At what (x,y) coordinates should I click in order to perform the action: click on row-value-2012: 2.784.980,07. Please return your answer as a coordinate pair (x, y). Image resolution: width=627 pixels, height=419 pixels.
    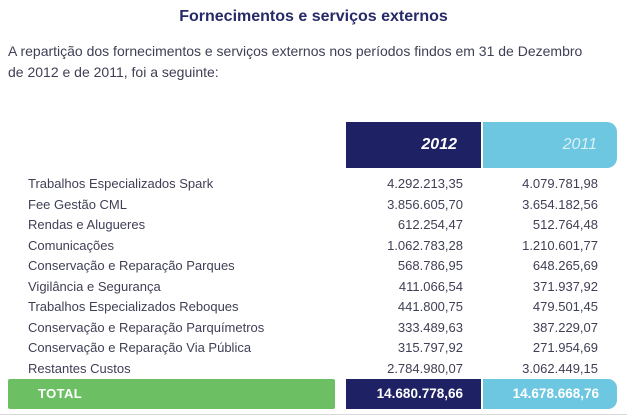
    Looking at the image, I should click on (425, 368).